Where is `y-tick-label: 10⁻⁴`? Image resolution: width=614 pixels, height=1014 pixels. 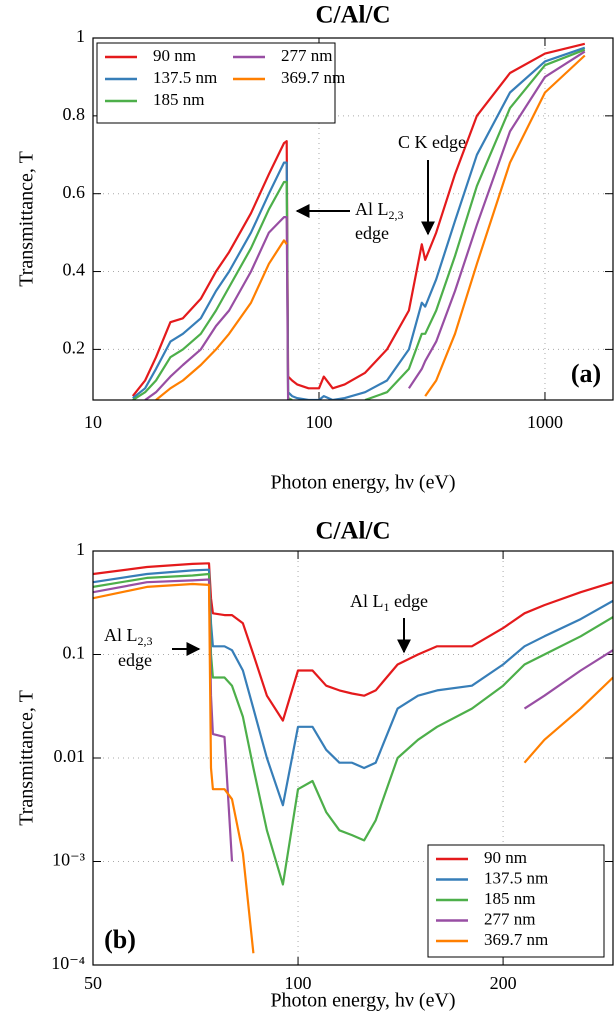 y-tick-label: 10⁻⁴ is located at coordinates (68, 963).